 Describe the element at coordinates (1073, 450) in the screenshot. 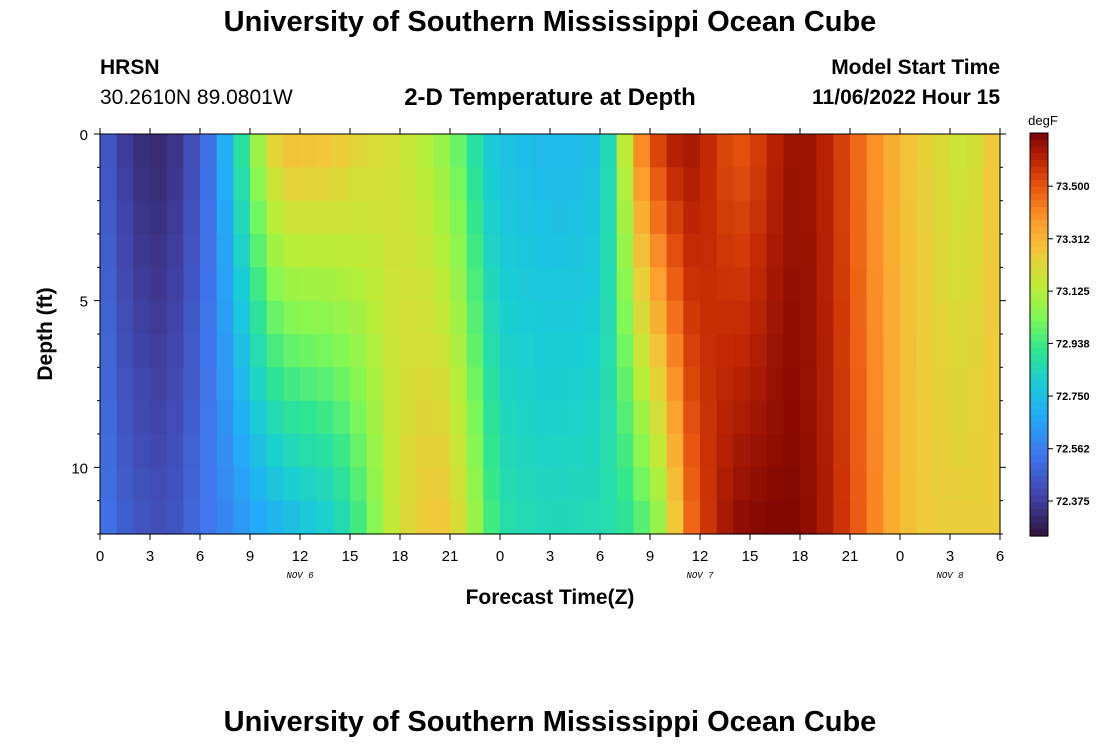

I see `colorbar-tick-label: 72.562` at that location.